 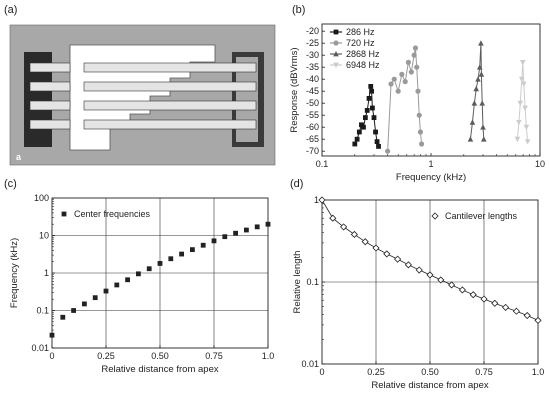 What do you see at coordinates (430, 164) in the screenshot?
I see `x-tick-label: 1` at bounding box center [430, 164].